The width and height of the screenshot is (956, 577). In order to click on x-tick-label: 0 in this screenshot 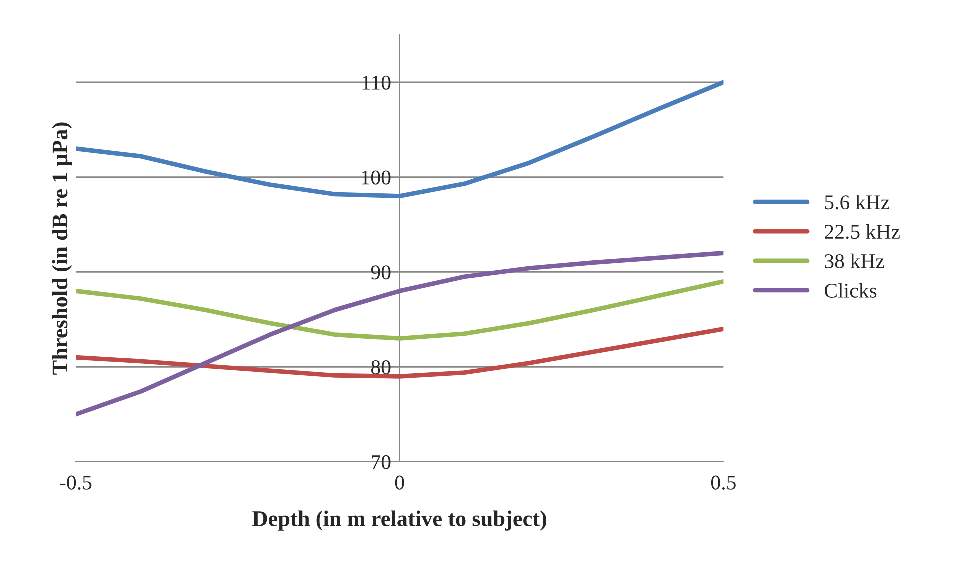, I will do `click(399, 483)`.